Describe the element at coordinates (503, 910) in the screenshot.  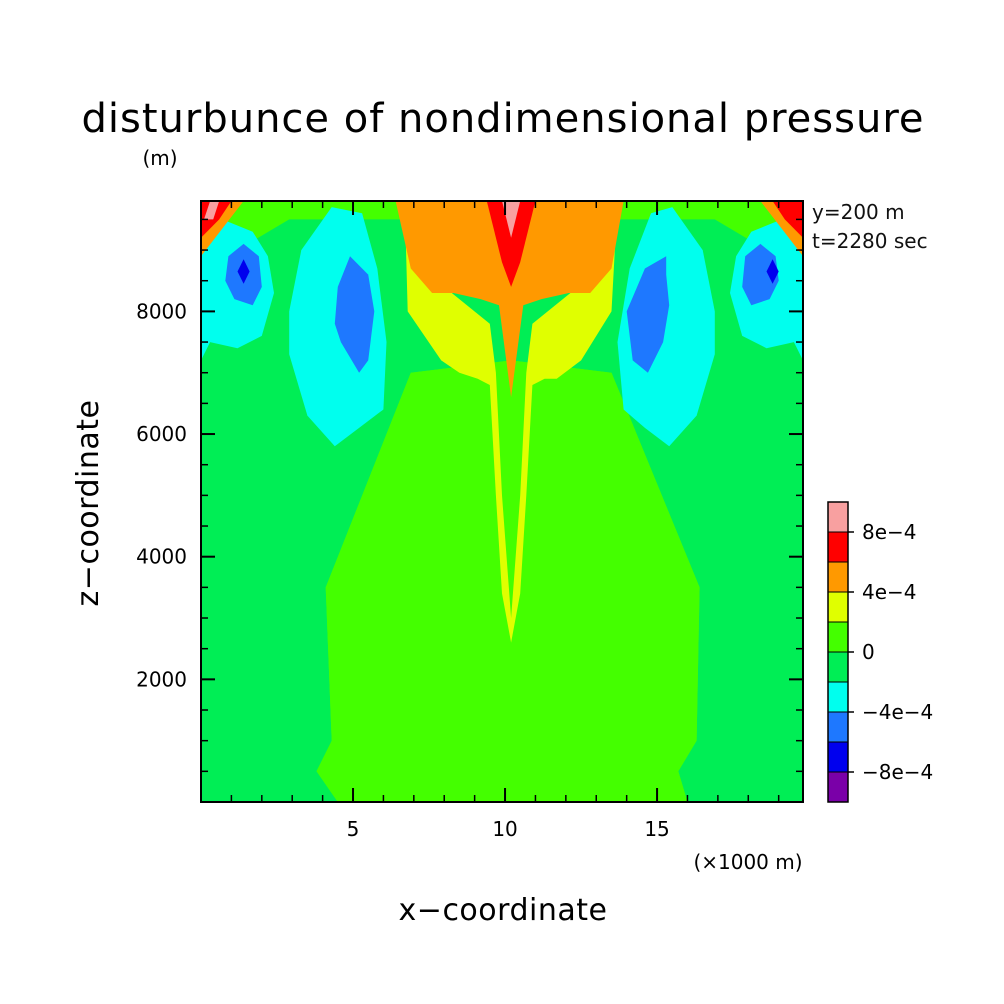
I see `x-axis-label: x−coordinate` at that location.